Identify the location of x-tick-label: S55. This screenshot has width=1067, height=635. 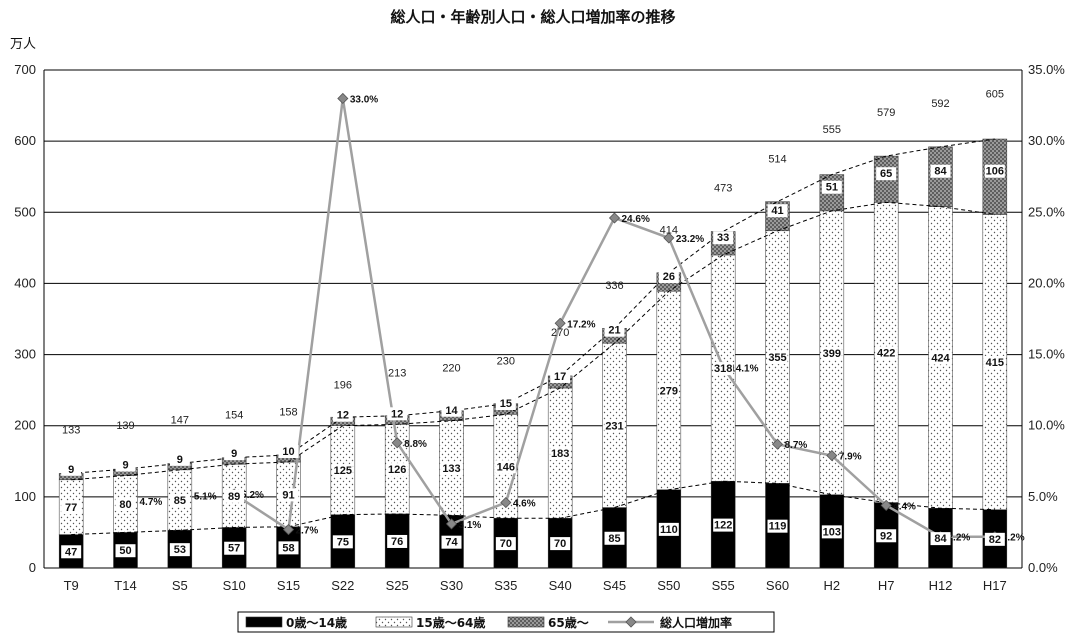
(723, 585).